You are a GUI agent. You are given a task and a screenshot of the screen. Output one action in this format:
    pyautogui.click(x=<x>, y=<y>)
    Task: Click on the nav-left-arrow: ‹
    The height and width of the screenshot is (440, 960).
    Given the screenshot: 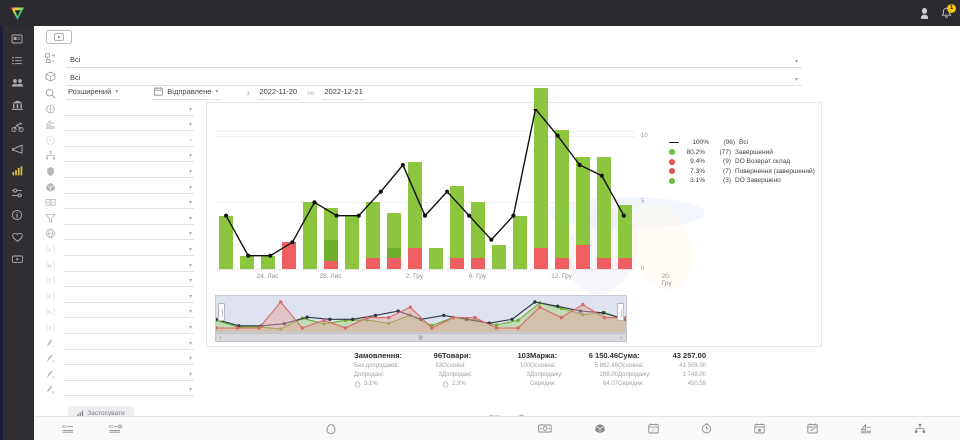 What is the action you would take?
    pyautogui.click(x=220, y=337)
    